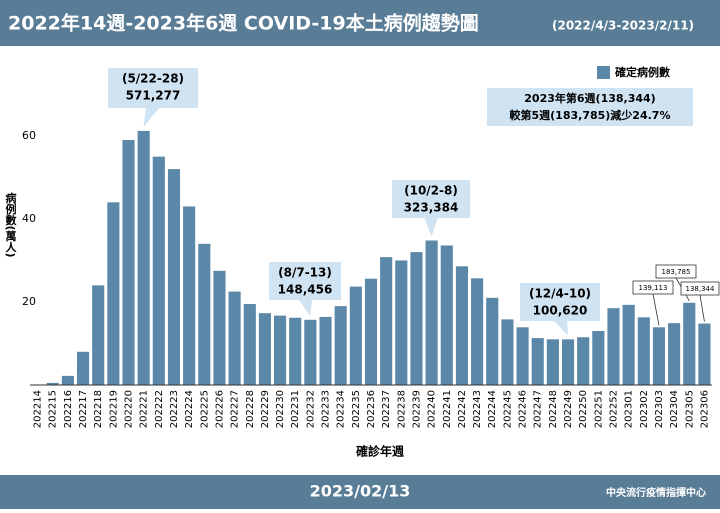 The image size is (720, 513). I want to click on x-tick-label: 202237, so click(386, 409).